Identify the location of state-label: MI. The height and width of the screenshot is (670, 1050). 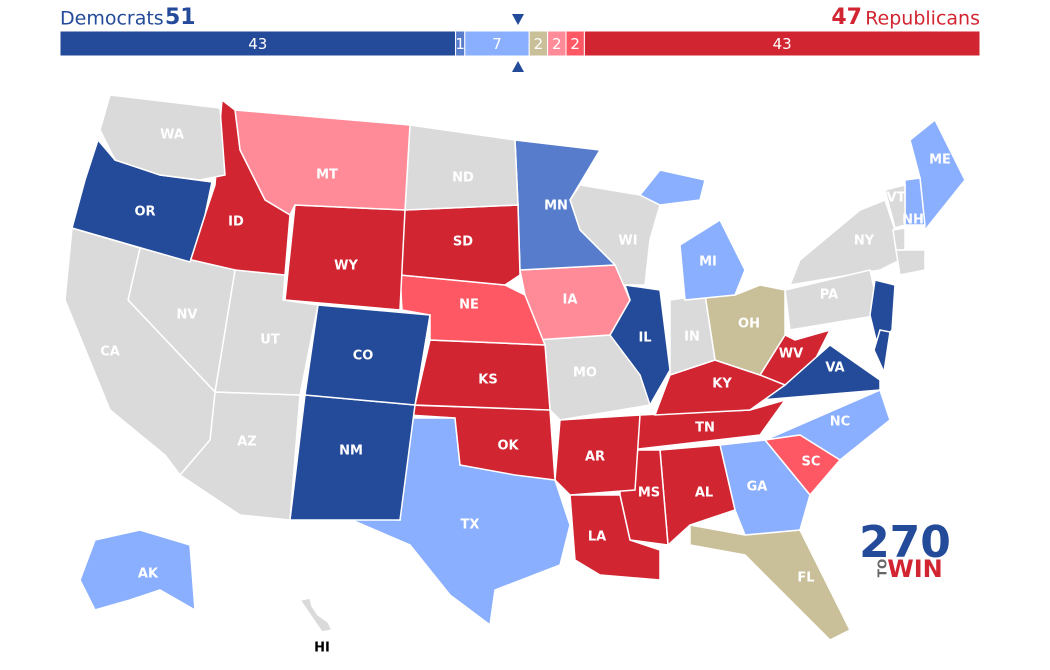
(708, 262).